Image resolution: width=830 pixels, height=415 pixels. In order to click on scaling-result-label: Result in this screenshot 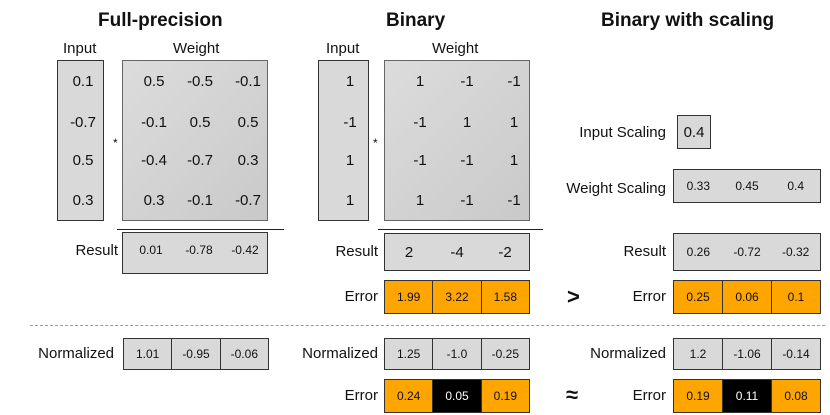, I will do `click(644, 251)`.